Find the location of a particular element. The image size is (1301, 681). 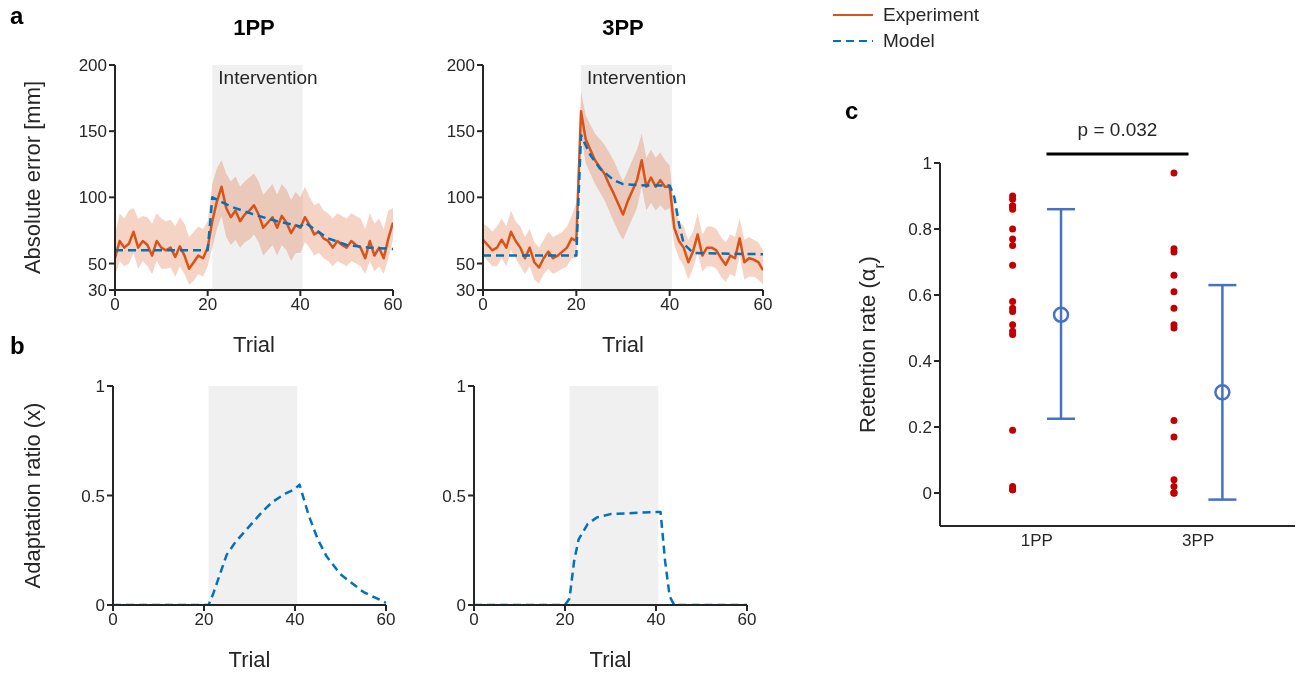

text: a is located at coordinates (17, 15).